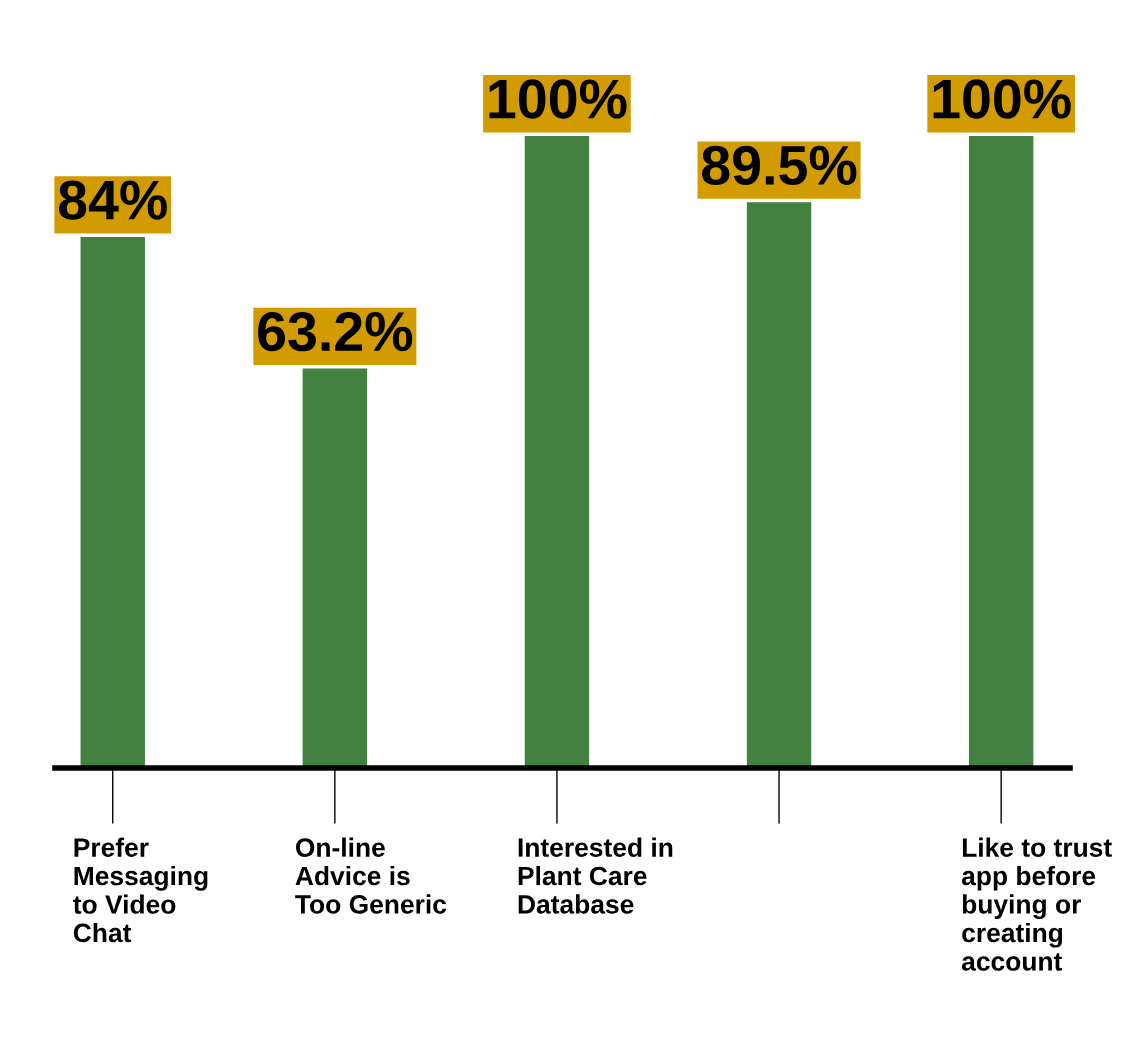 The height and width of the screenshot is (1054, 1144). Describe the element at coordinates (112, 200) in the screenshot. I see `data-label: 84%` at that location.